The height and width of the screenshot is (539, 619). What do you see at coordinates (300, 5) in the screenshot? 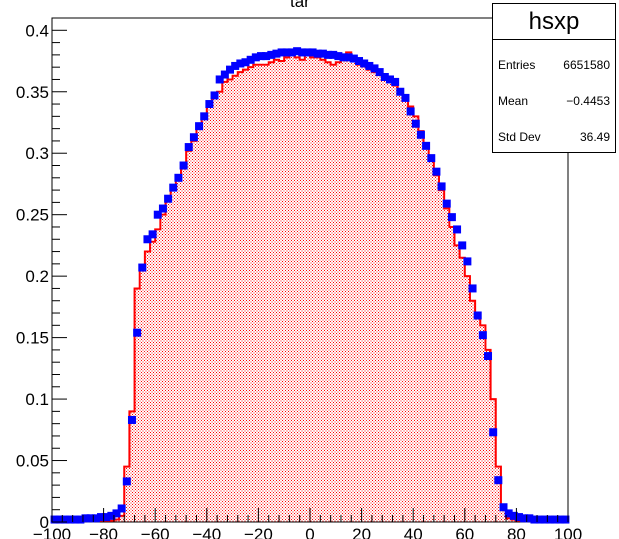
I see `chart-title: tar` at bounding box center [300, 5].